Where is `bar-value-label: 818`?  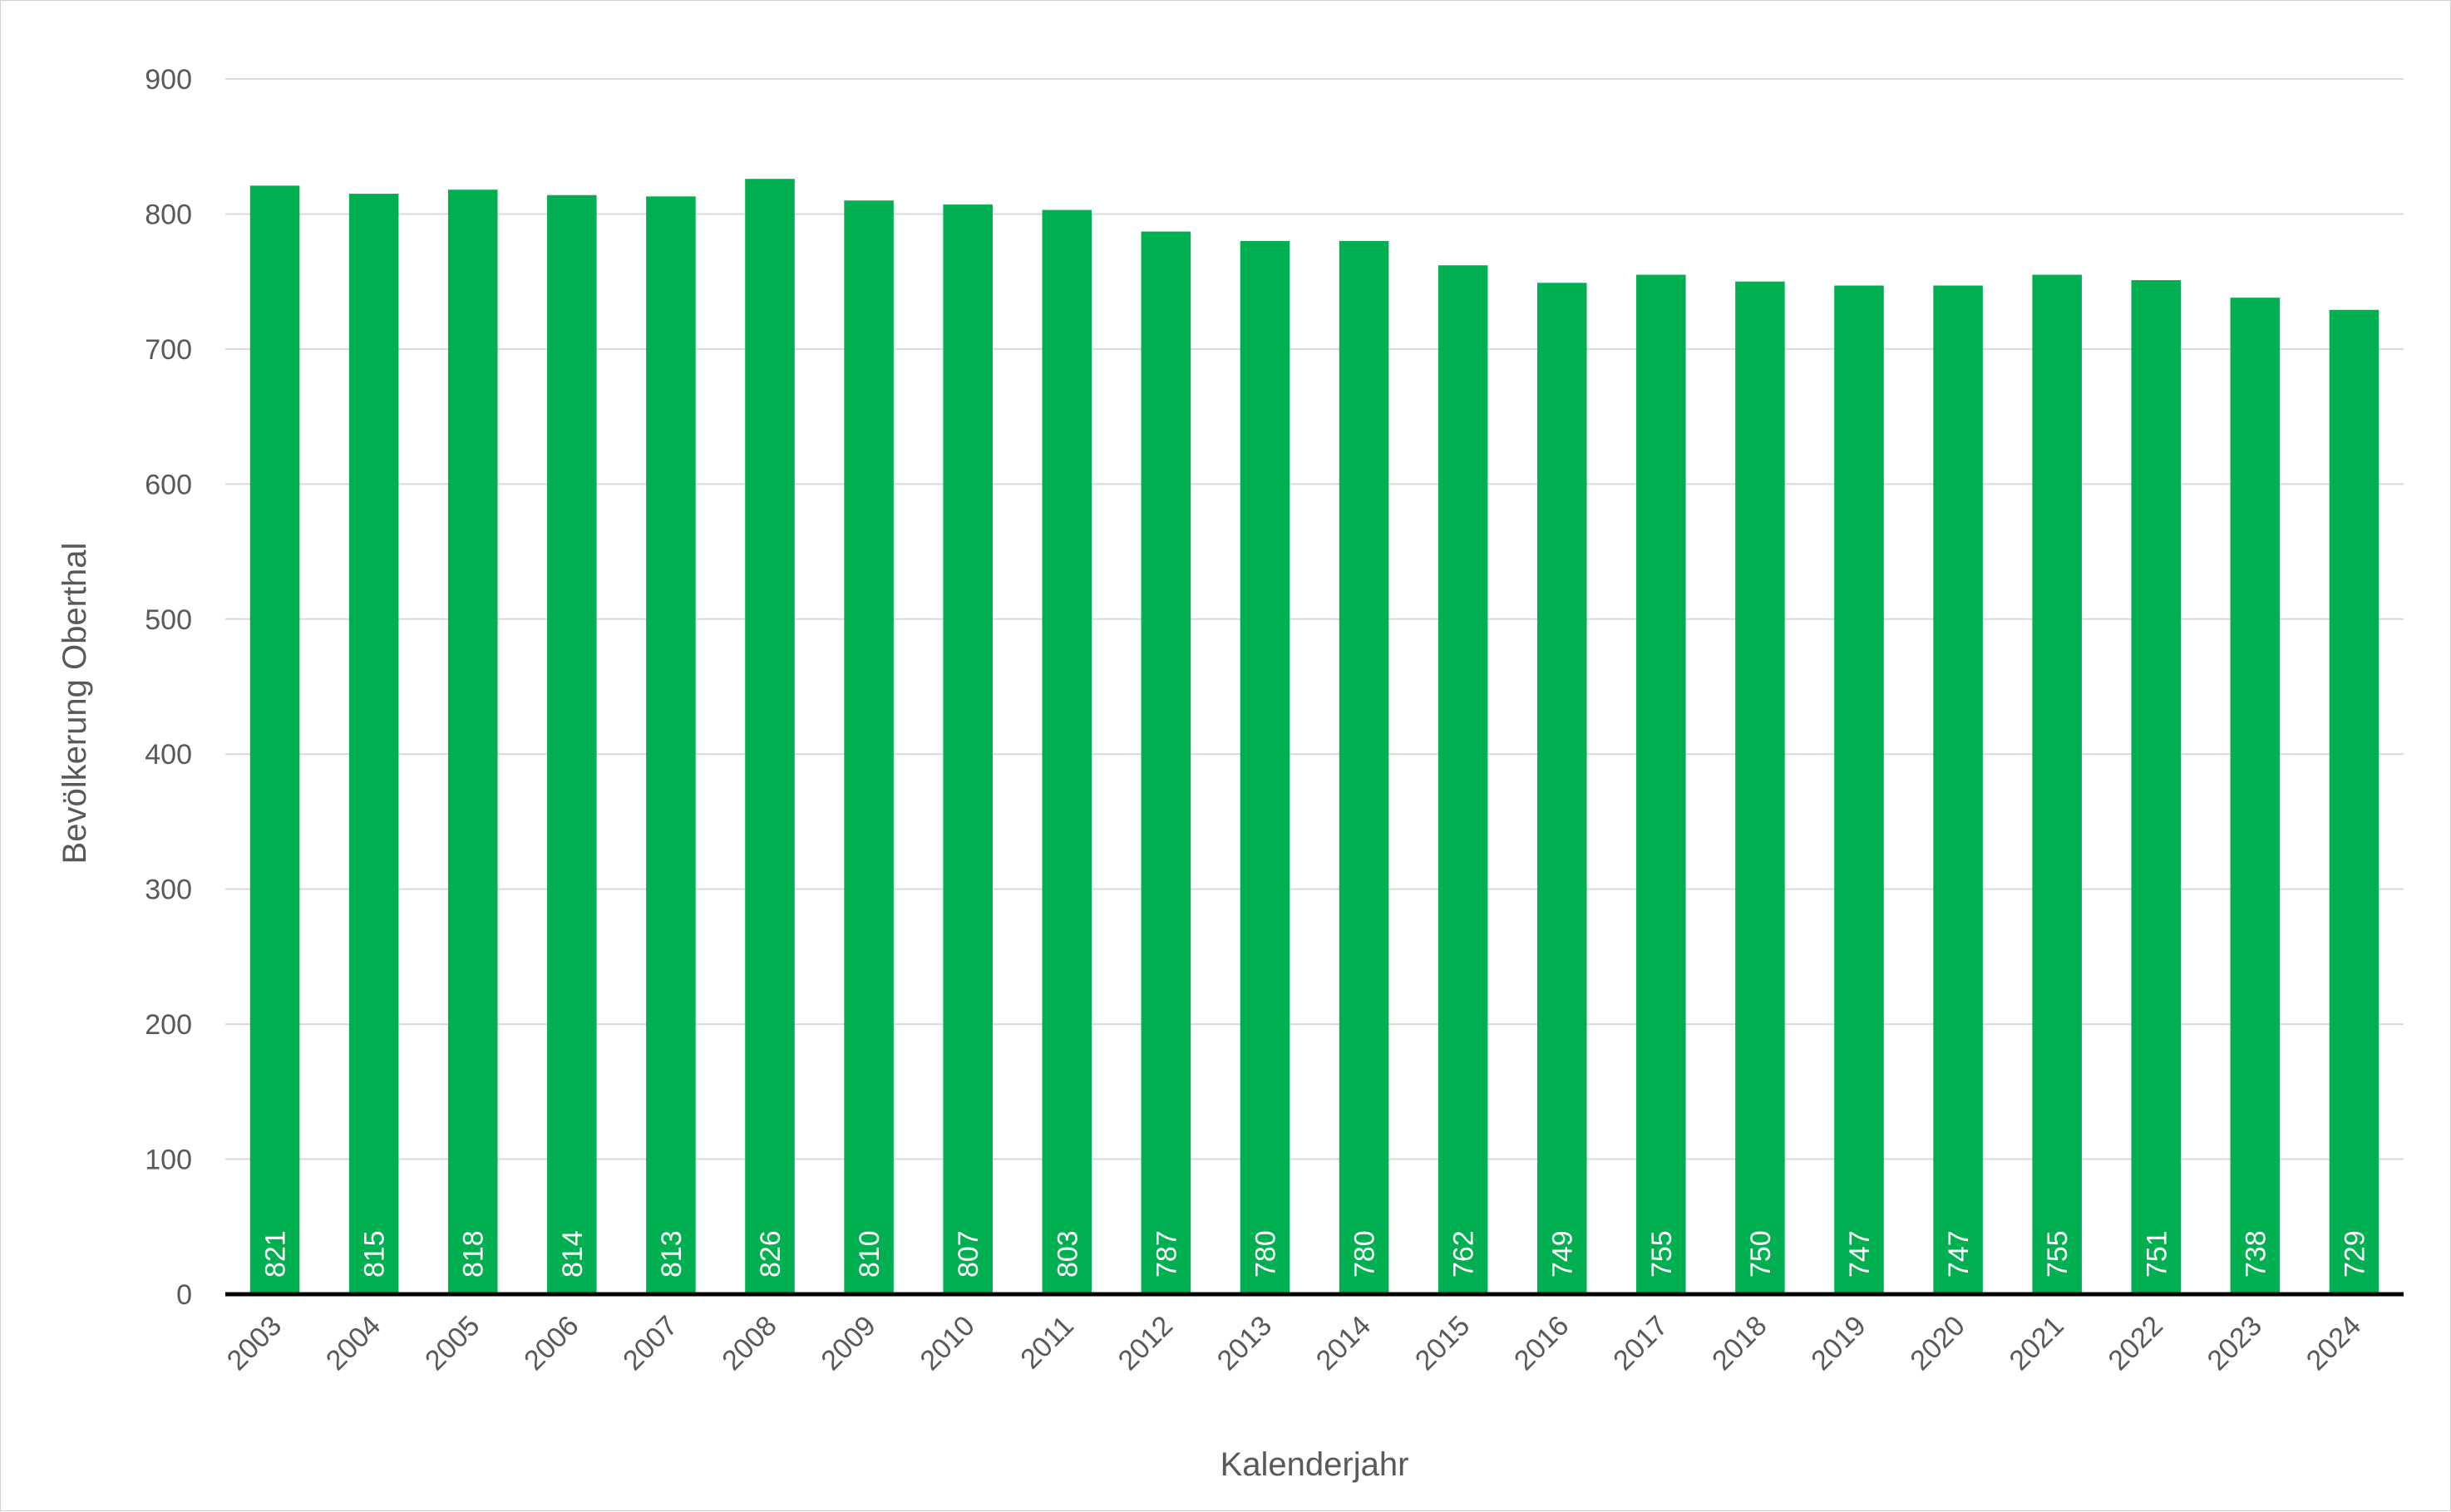
bar-value-label: 818 is located at coordinates (474, 1254).